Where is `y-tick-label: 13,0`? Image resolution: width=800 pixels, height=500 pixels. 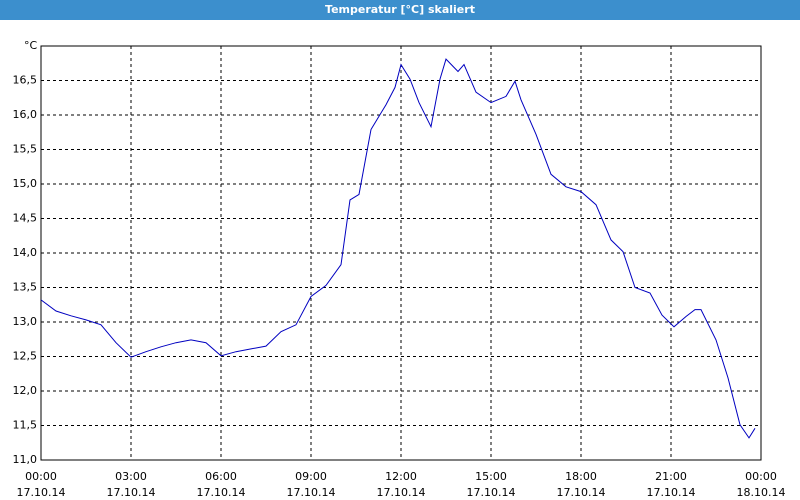 y-tick-label: 13,0 is located at coordinates (25, 321).